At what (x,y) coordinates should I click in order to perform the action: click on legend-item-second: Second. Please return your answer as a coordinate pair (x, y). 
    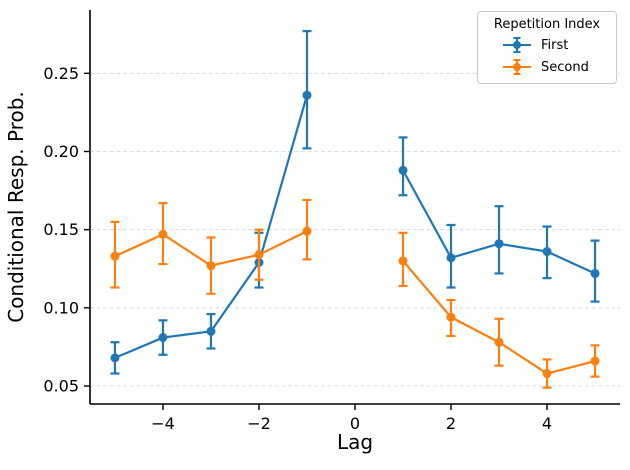
    Looking at the image, I should click on (559, 67).